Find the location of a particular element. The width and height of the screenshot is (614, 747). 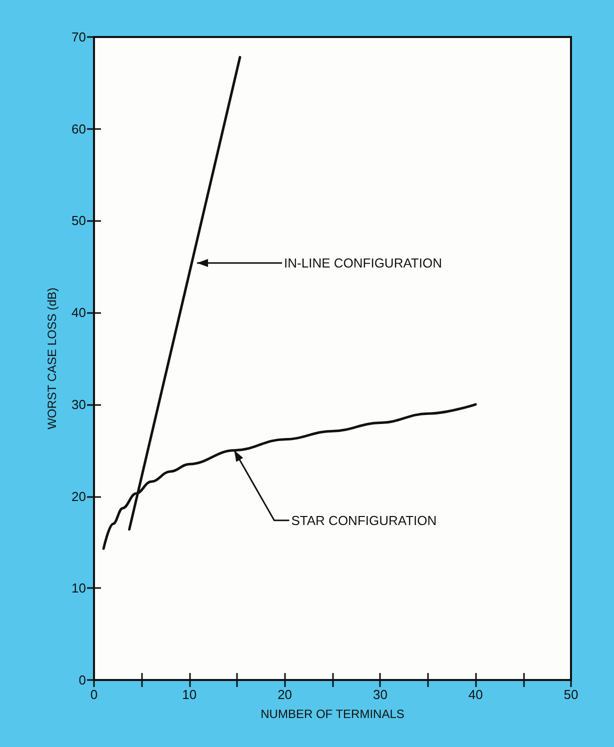

y-tick-label: 40 is located at coordinates (79, 312).